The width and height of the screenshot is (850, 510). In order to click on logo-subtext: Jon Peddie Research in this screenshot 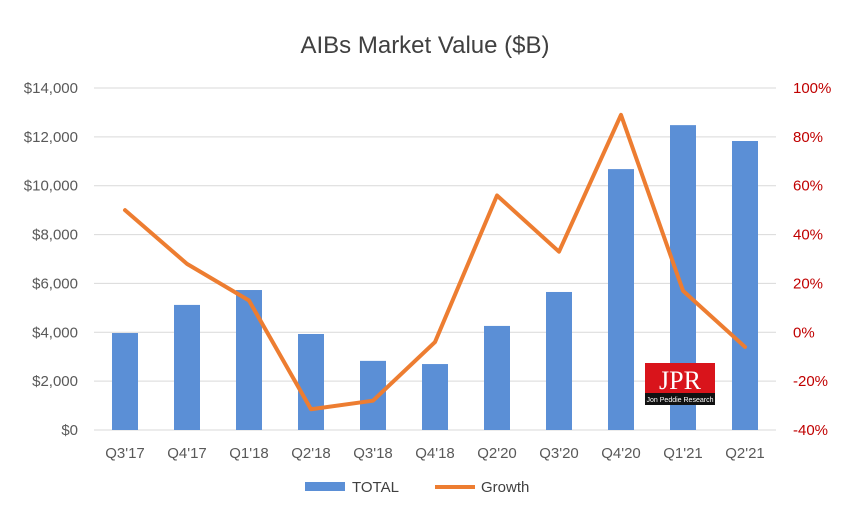, I will do `click(680, 400)`.